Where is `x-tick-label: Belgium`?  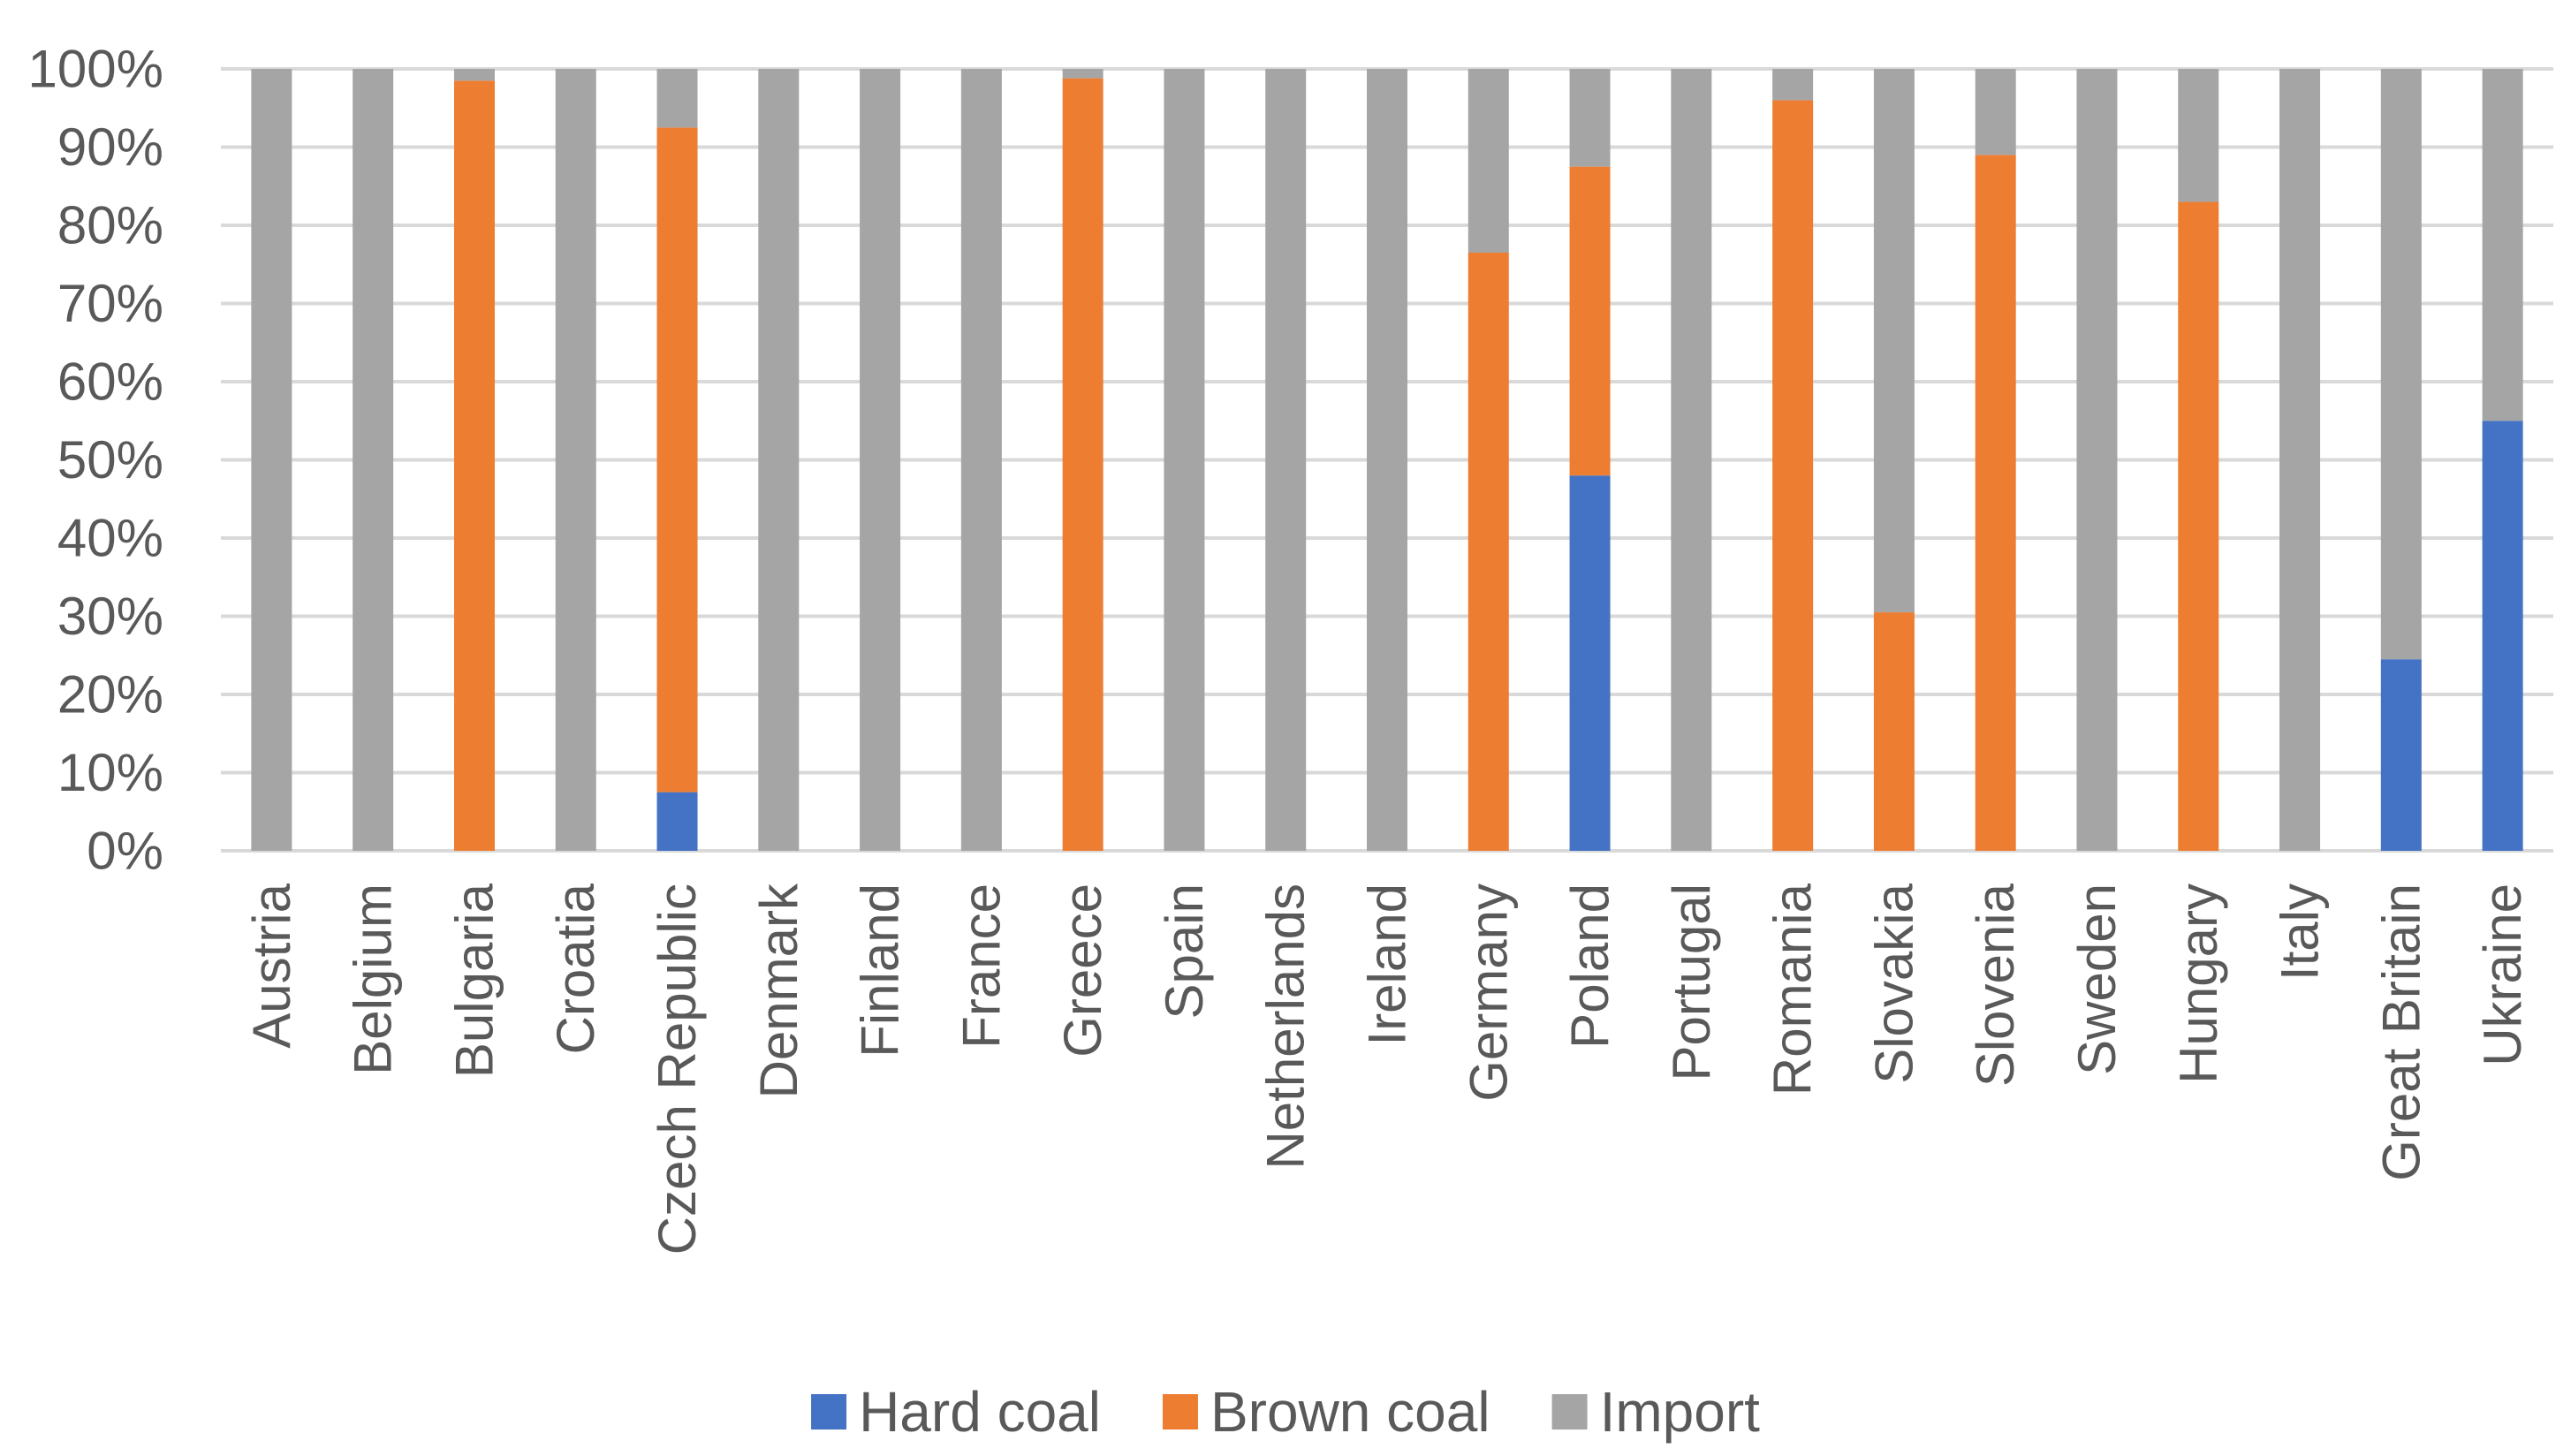 x-tick-label: Belgium is located at coordinates (373, 979).